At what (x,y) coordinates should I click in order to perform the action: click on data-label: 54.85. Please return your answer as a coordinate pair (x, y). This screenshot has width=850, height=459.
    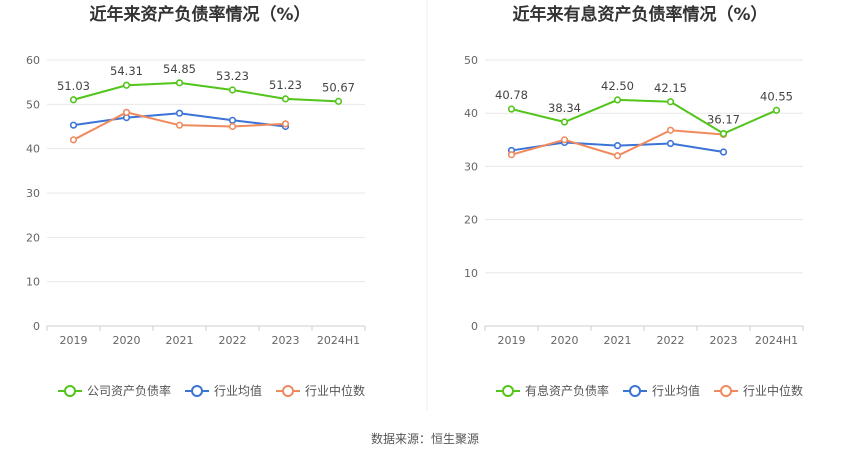
    Looking at the image, I should click on (179, 69).